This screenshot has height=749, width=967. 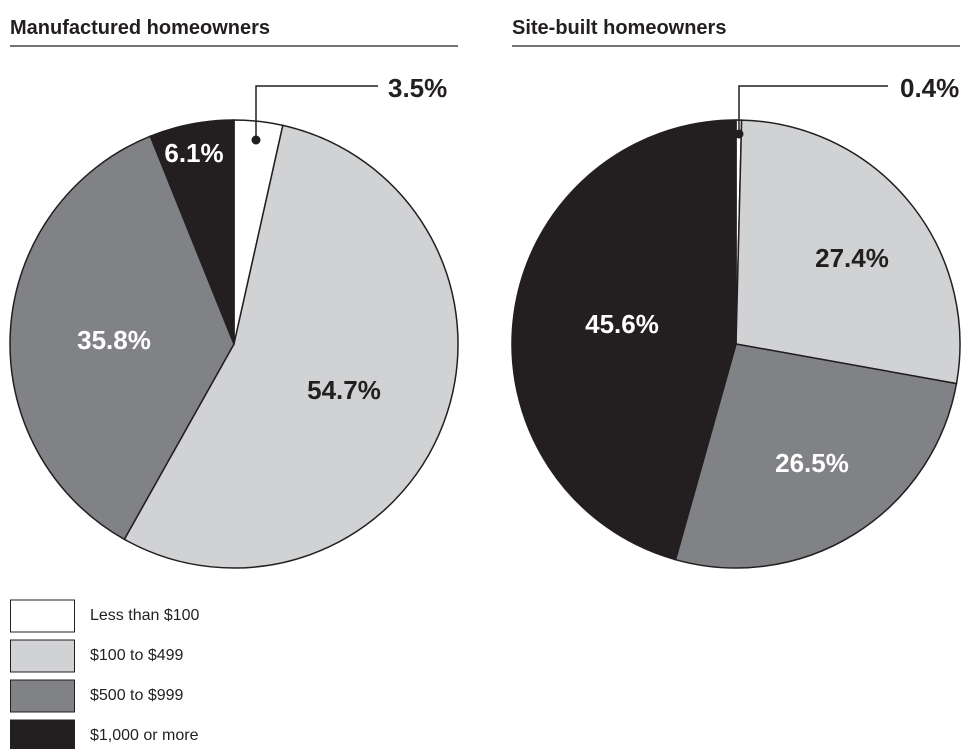 I want to click on value-label: 6.1%, so click(x=193, y=153).